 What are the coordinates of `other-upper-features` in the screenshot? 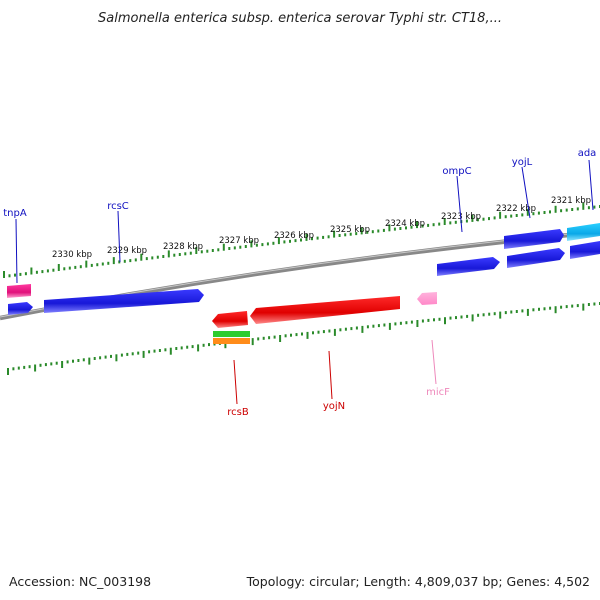 It's located at (303, 260).